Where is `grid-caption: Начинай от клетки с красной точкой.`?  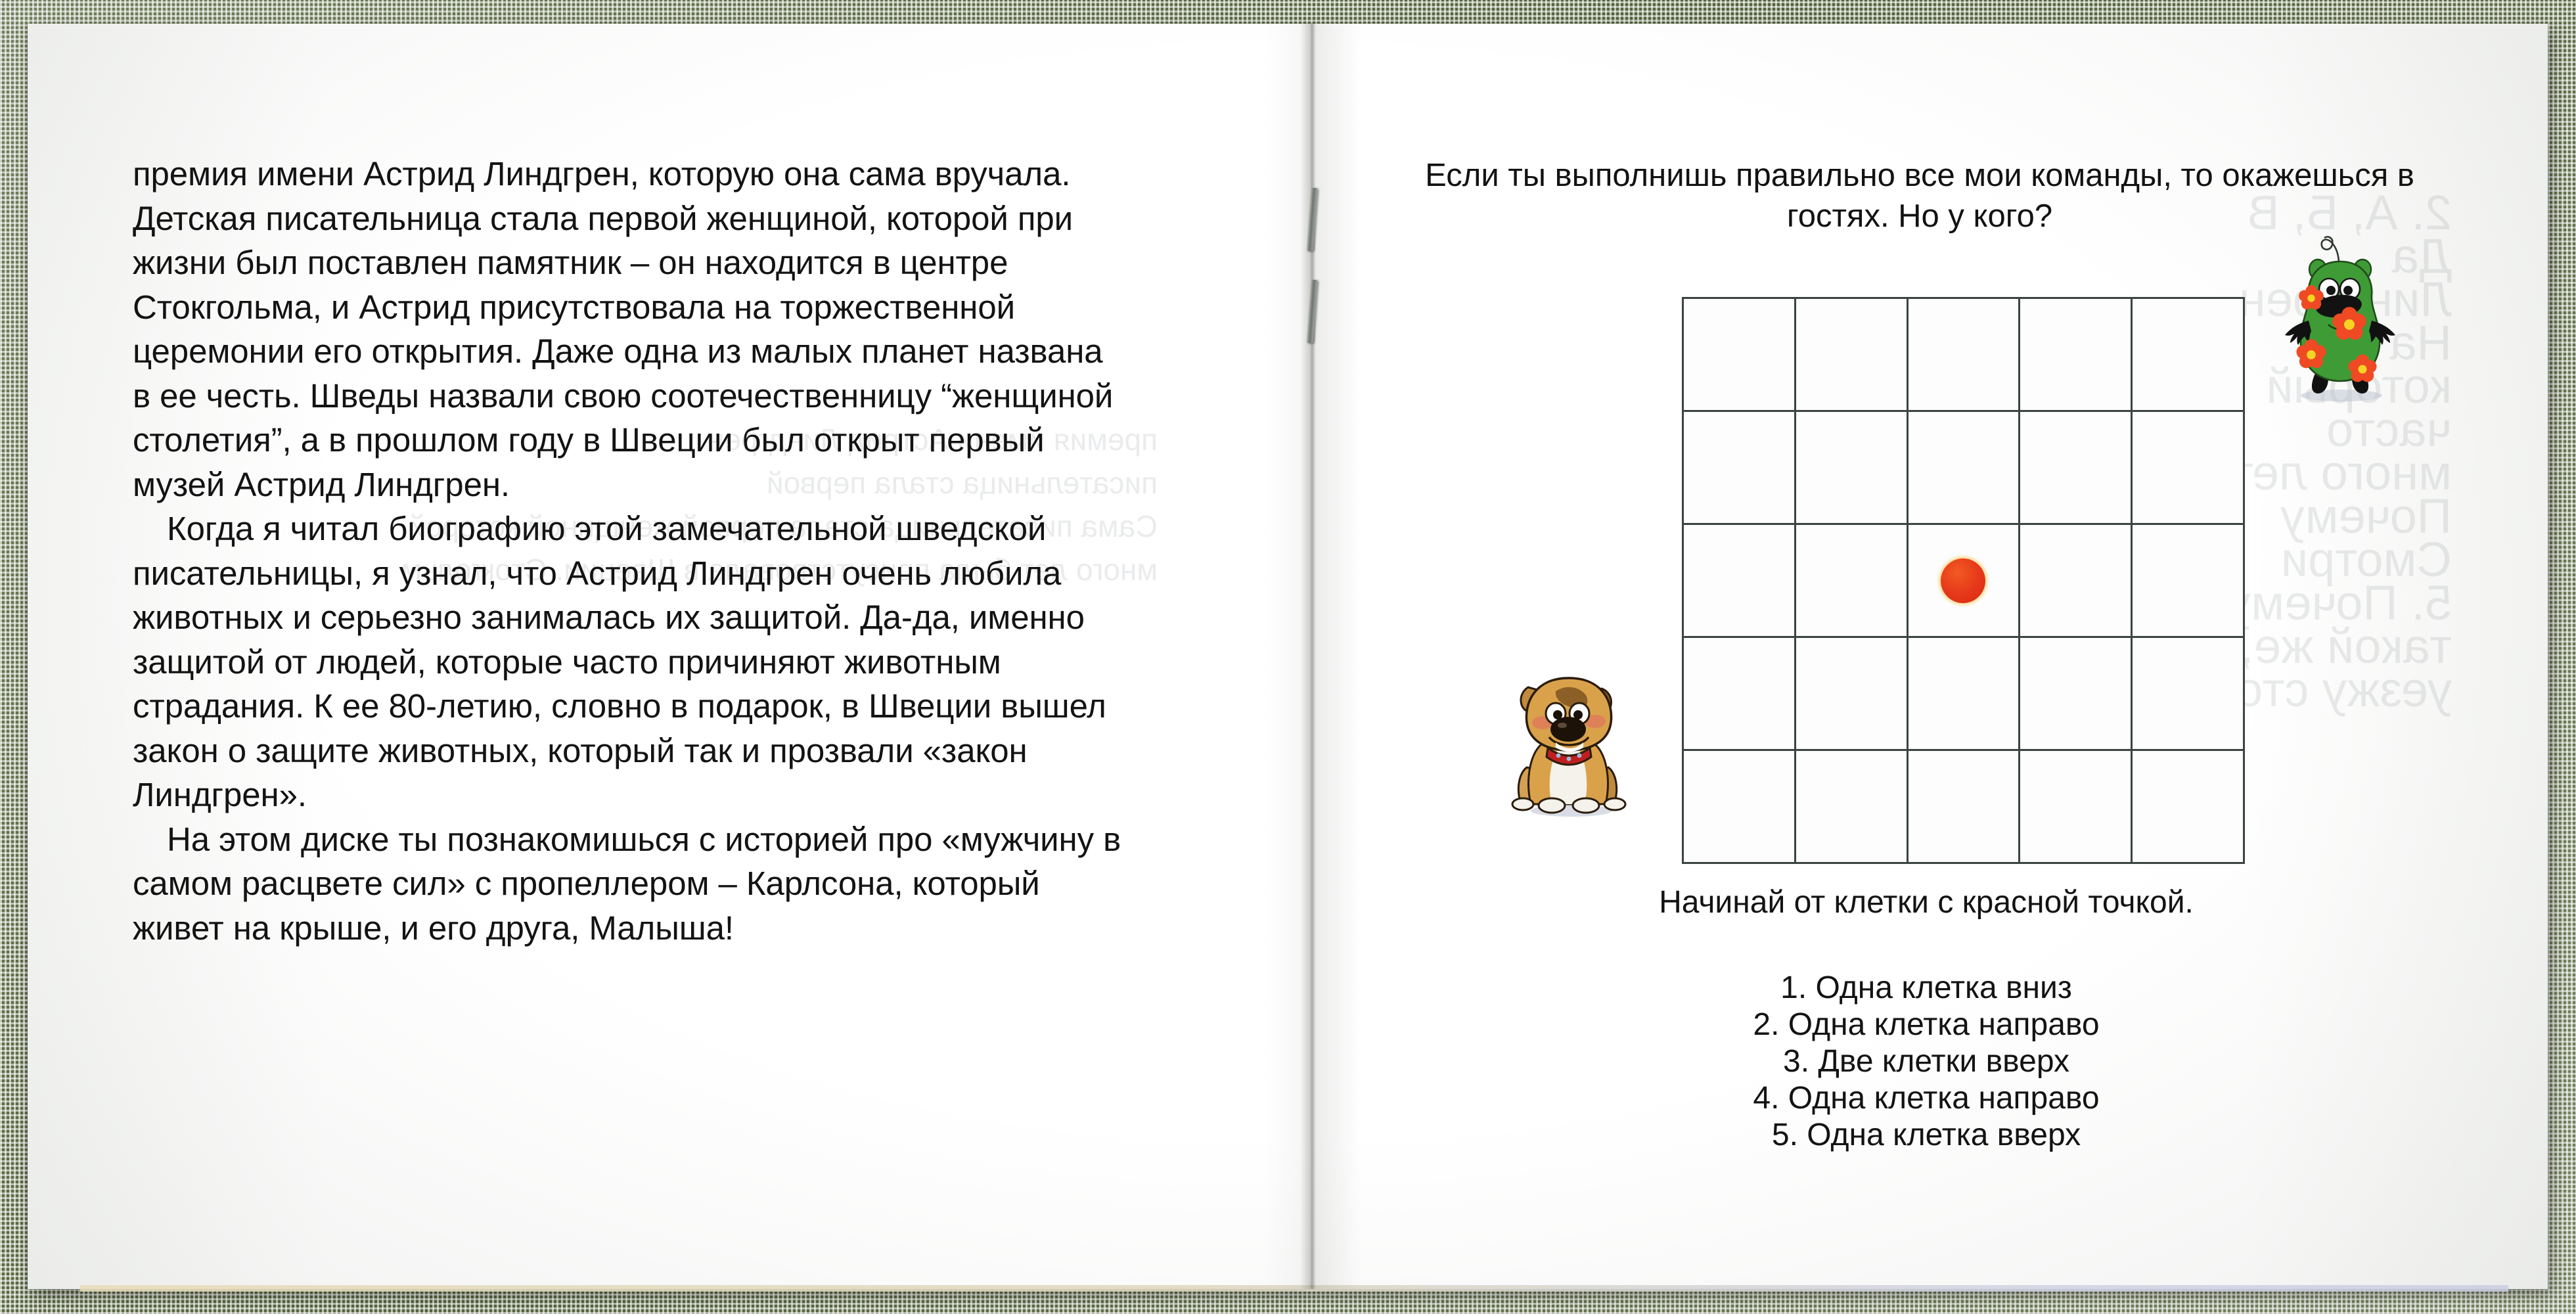
grid-caption: Начинай от клетки с красной точкой. is located at coordinates (1926, 902).